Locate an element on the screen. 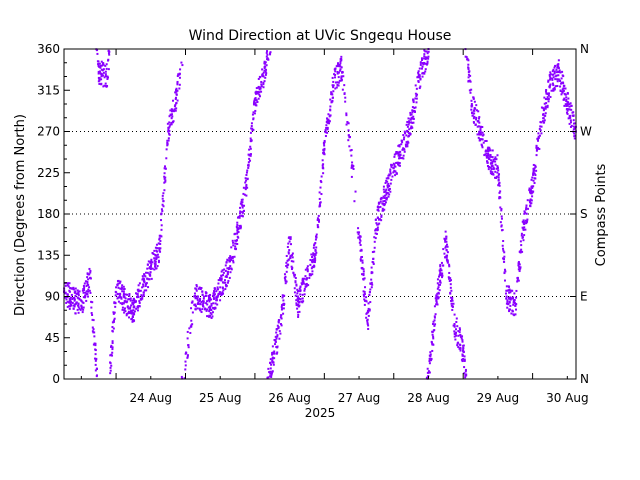  compass-label: N is located at coordinates (584, 49).